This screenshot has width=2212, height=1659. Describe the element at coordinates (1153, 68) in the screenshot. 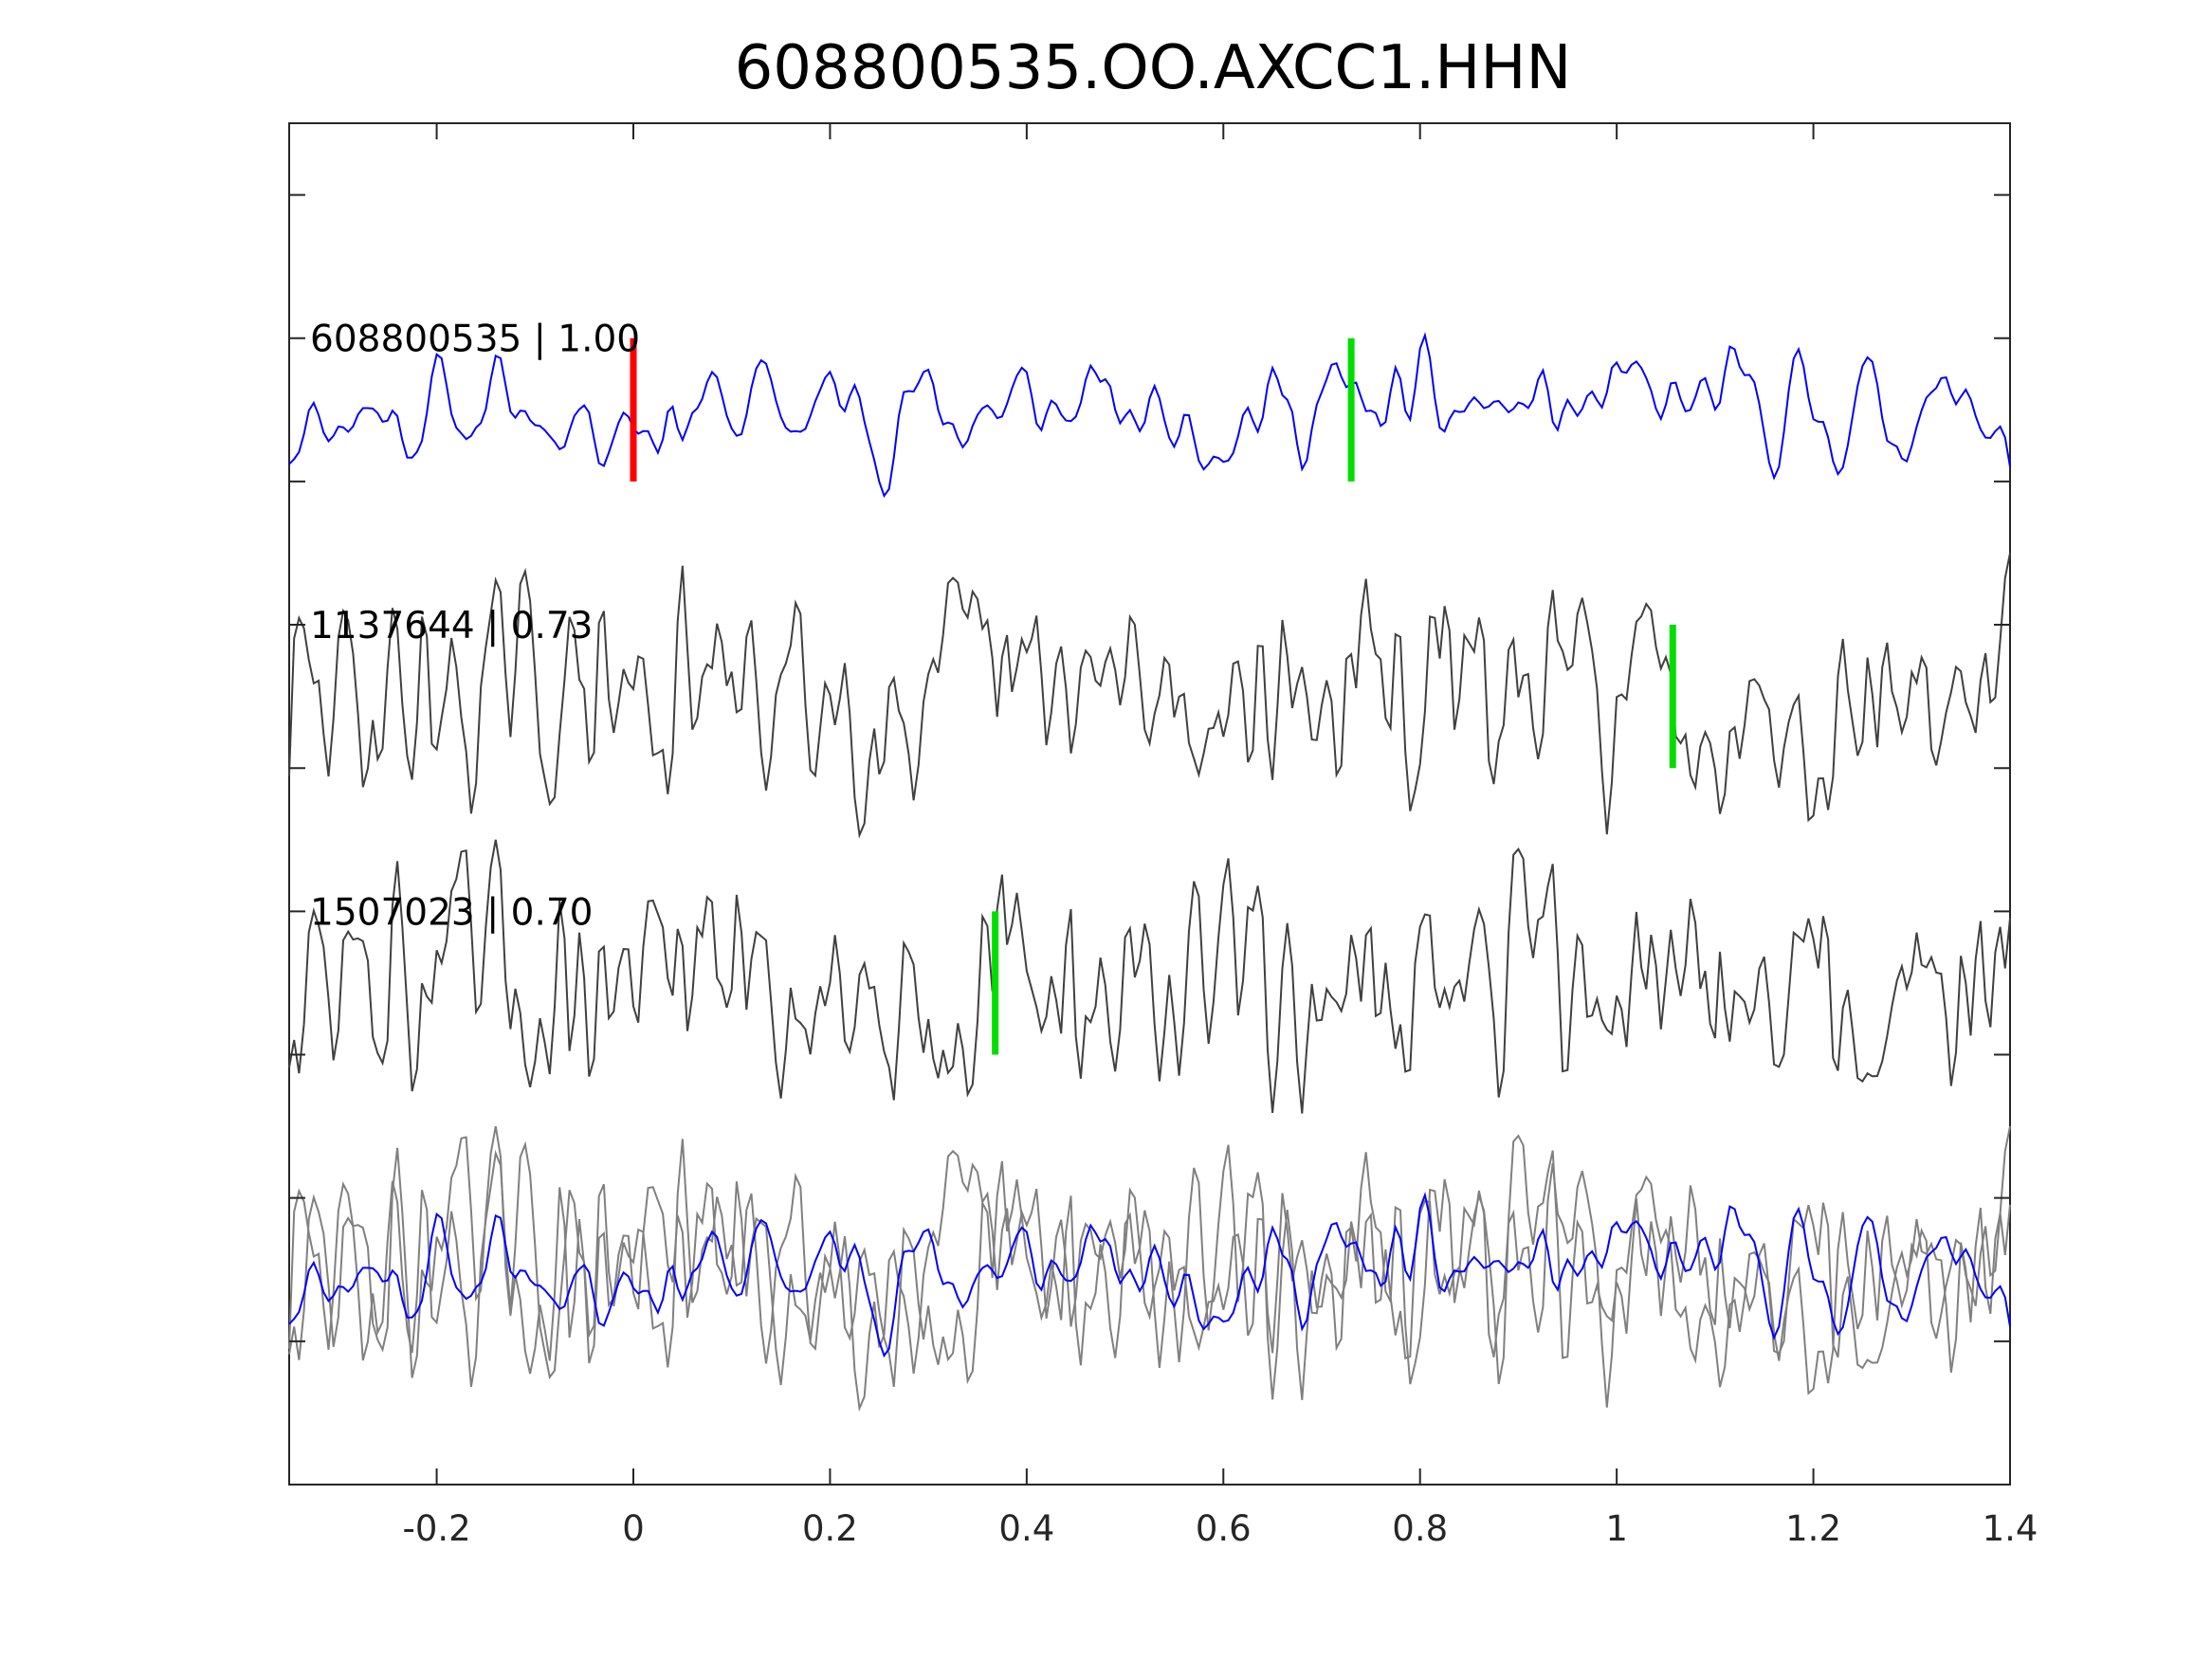

I see `chart-title: 608800535.OO.AXCC1.HHN` at that location.